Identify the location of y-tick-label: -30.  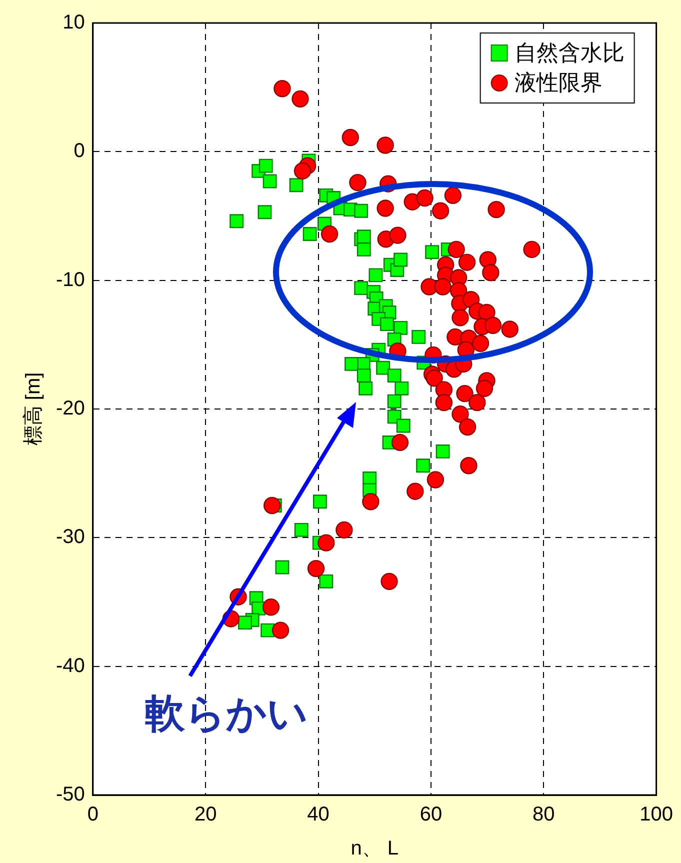
(70, 537).